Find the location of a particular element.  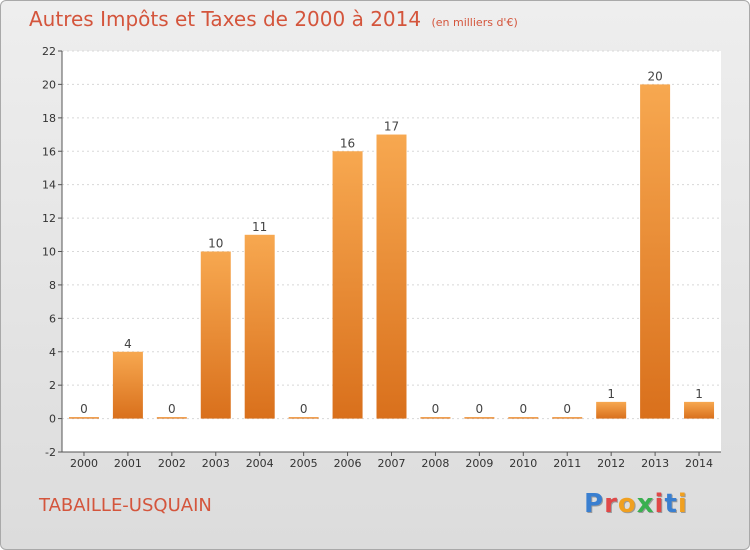

proxiti-logo: Proxiti is located at coordinates (636, 504).